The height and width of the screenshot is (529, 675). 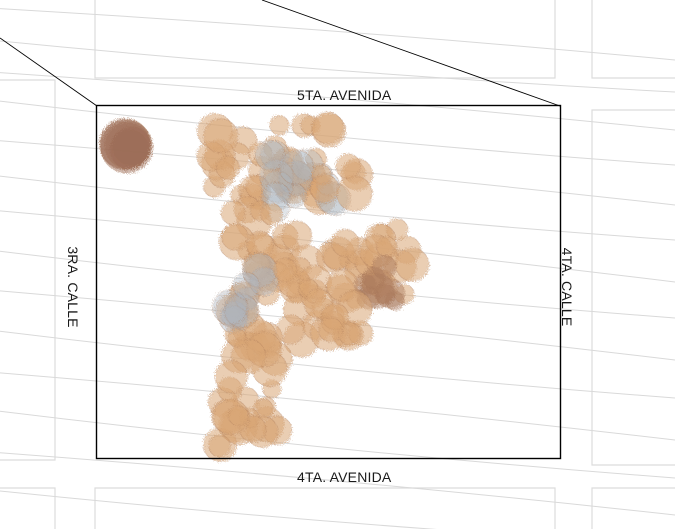 I want to click on street-label-5ta-avenida: 5TA. AVENIDA, so click(x=344, y=95).